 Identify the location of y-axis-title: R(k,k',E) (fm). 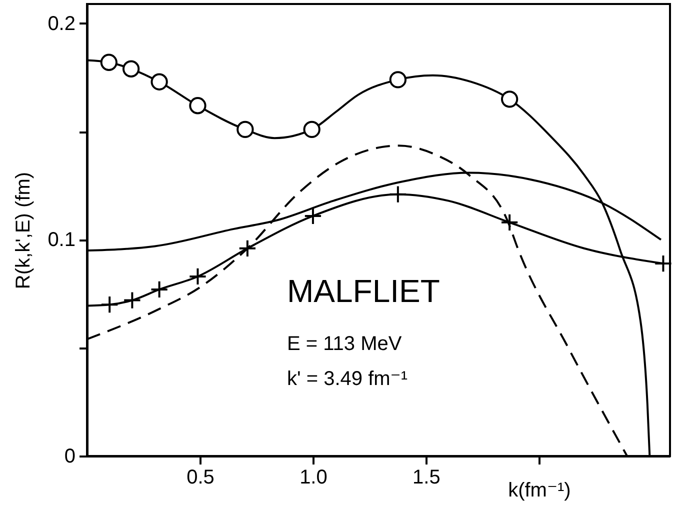
(23, 231).